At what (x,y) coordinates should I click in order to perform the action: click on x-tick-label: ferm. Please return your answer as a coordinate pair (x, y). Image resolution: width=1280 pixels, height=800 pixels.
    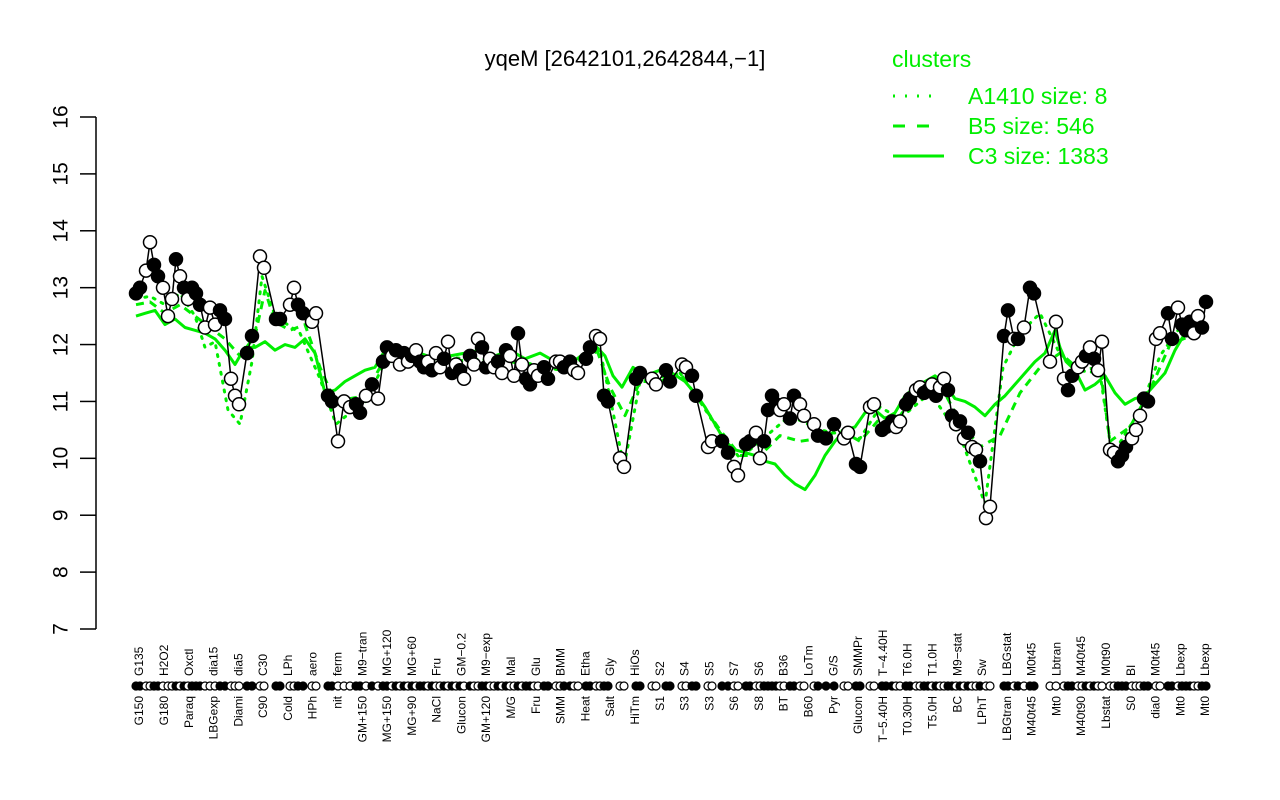
    Looking at the image, I should click on (337, 664).